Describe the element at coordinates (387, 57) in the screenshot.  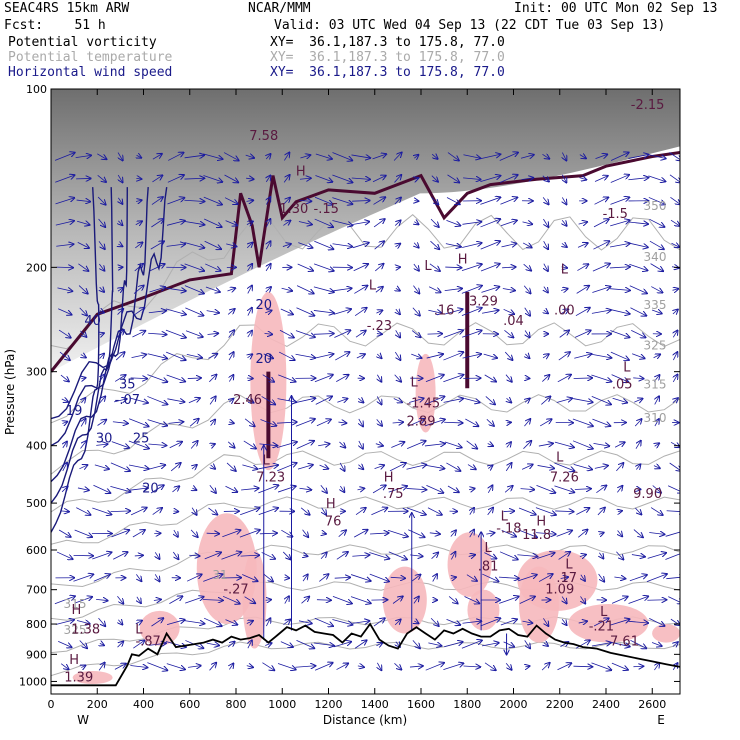
I see `field-theta-xy: XY= 36.1,187.3 to 175.8, 77.0` at that location.